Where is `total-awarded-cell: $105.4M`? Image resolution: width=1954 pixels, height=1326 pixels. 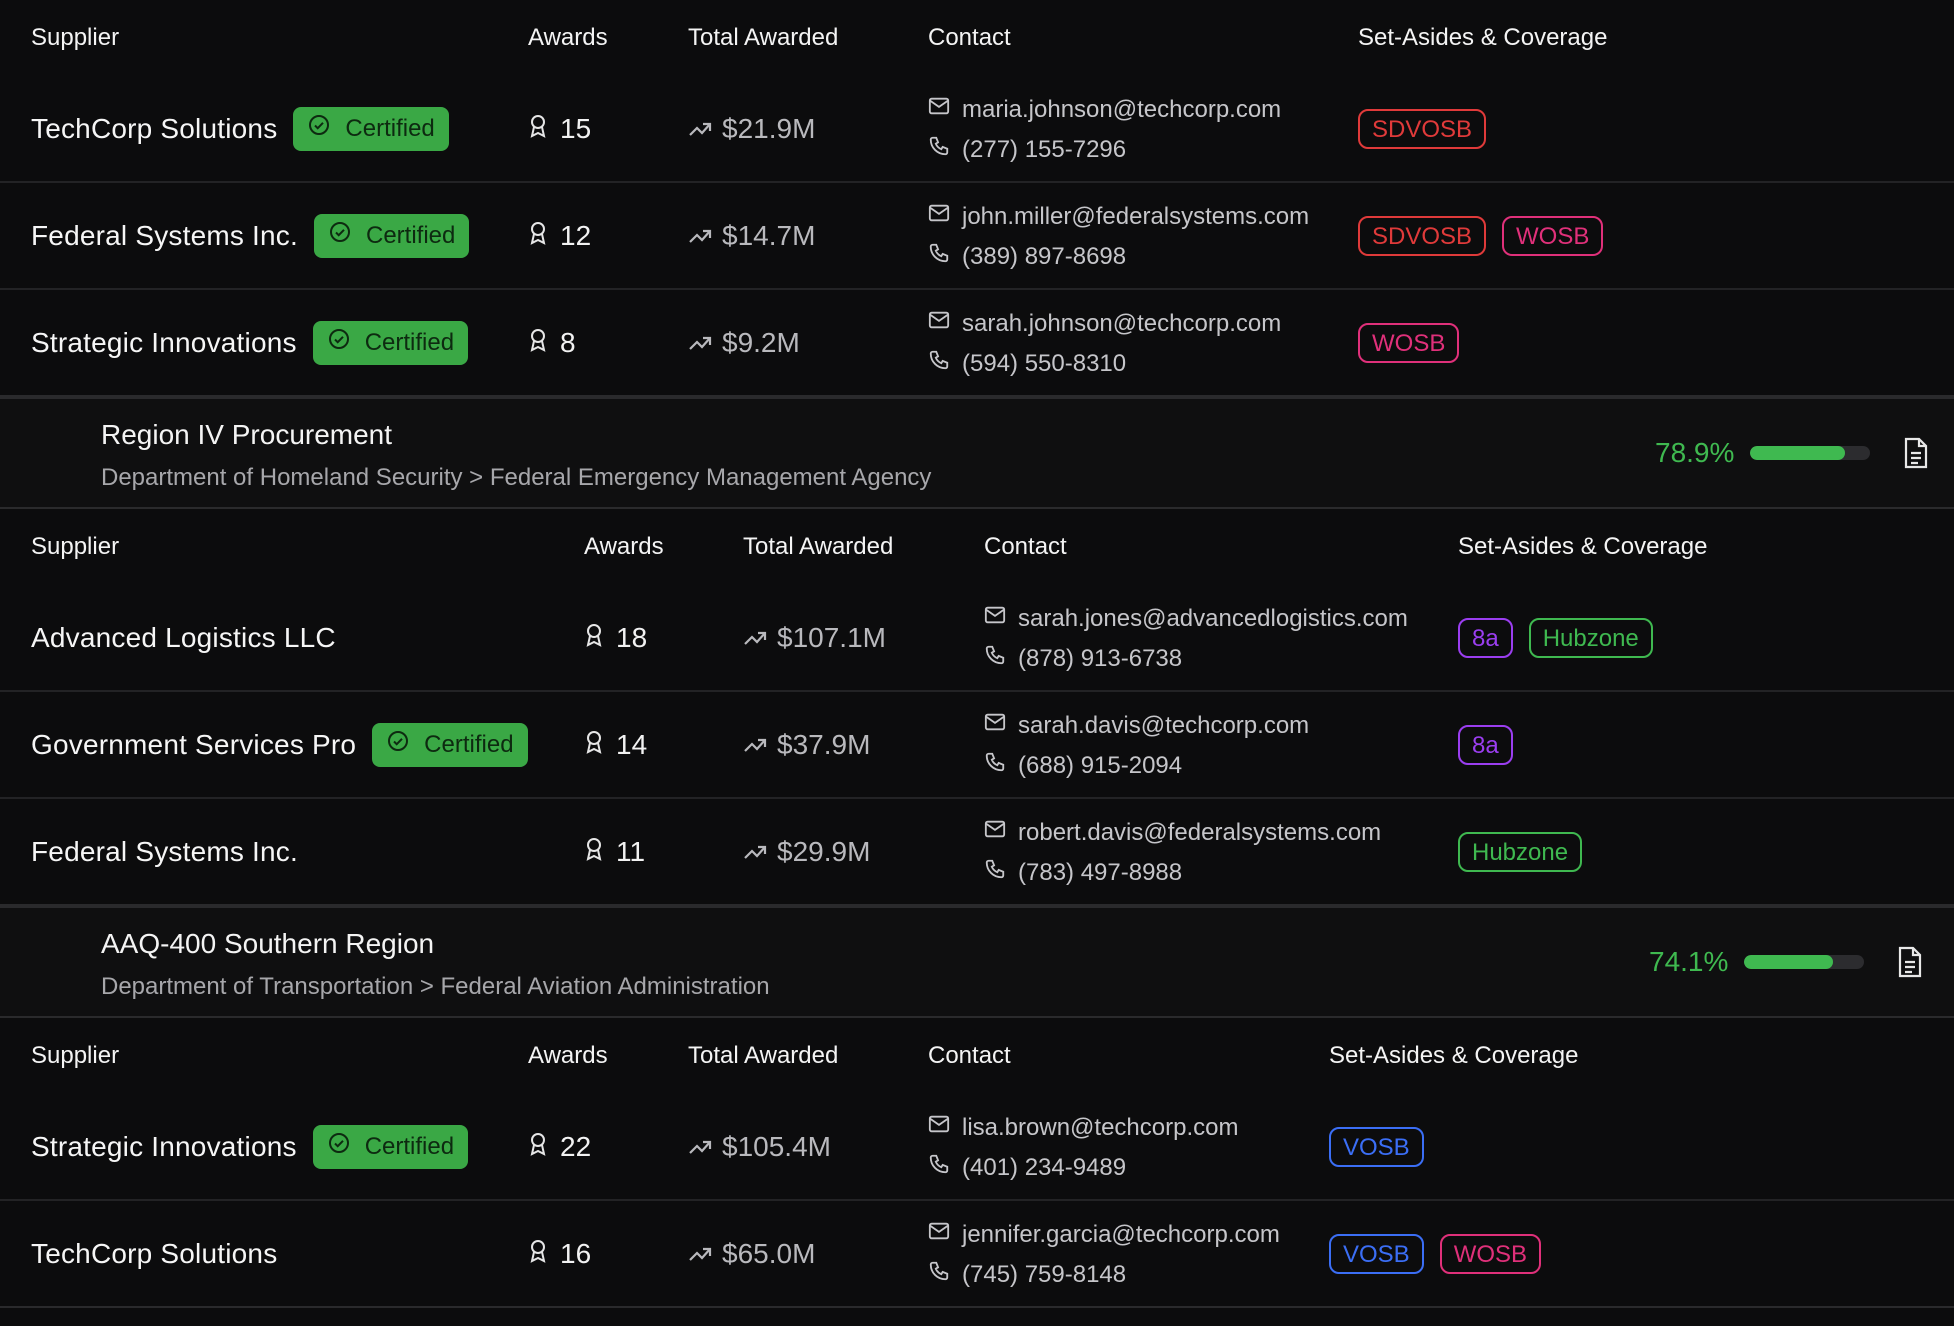
total-awarded-cell: $105.4M is located at coordinates (759, 1146).